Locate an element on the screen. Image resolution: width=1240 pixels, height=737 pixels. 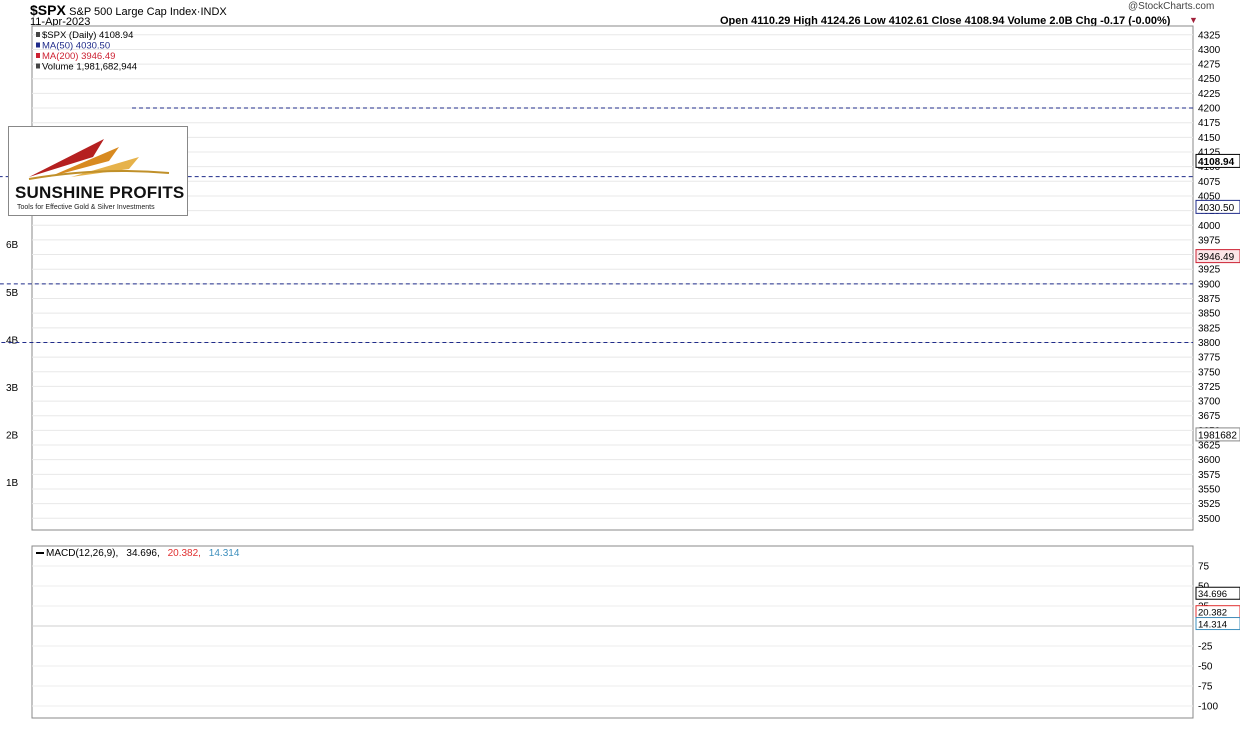
price-y-tick-label: 4250 is located at coordinates (1209, 79).